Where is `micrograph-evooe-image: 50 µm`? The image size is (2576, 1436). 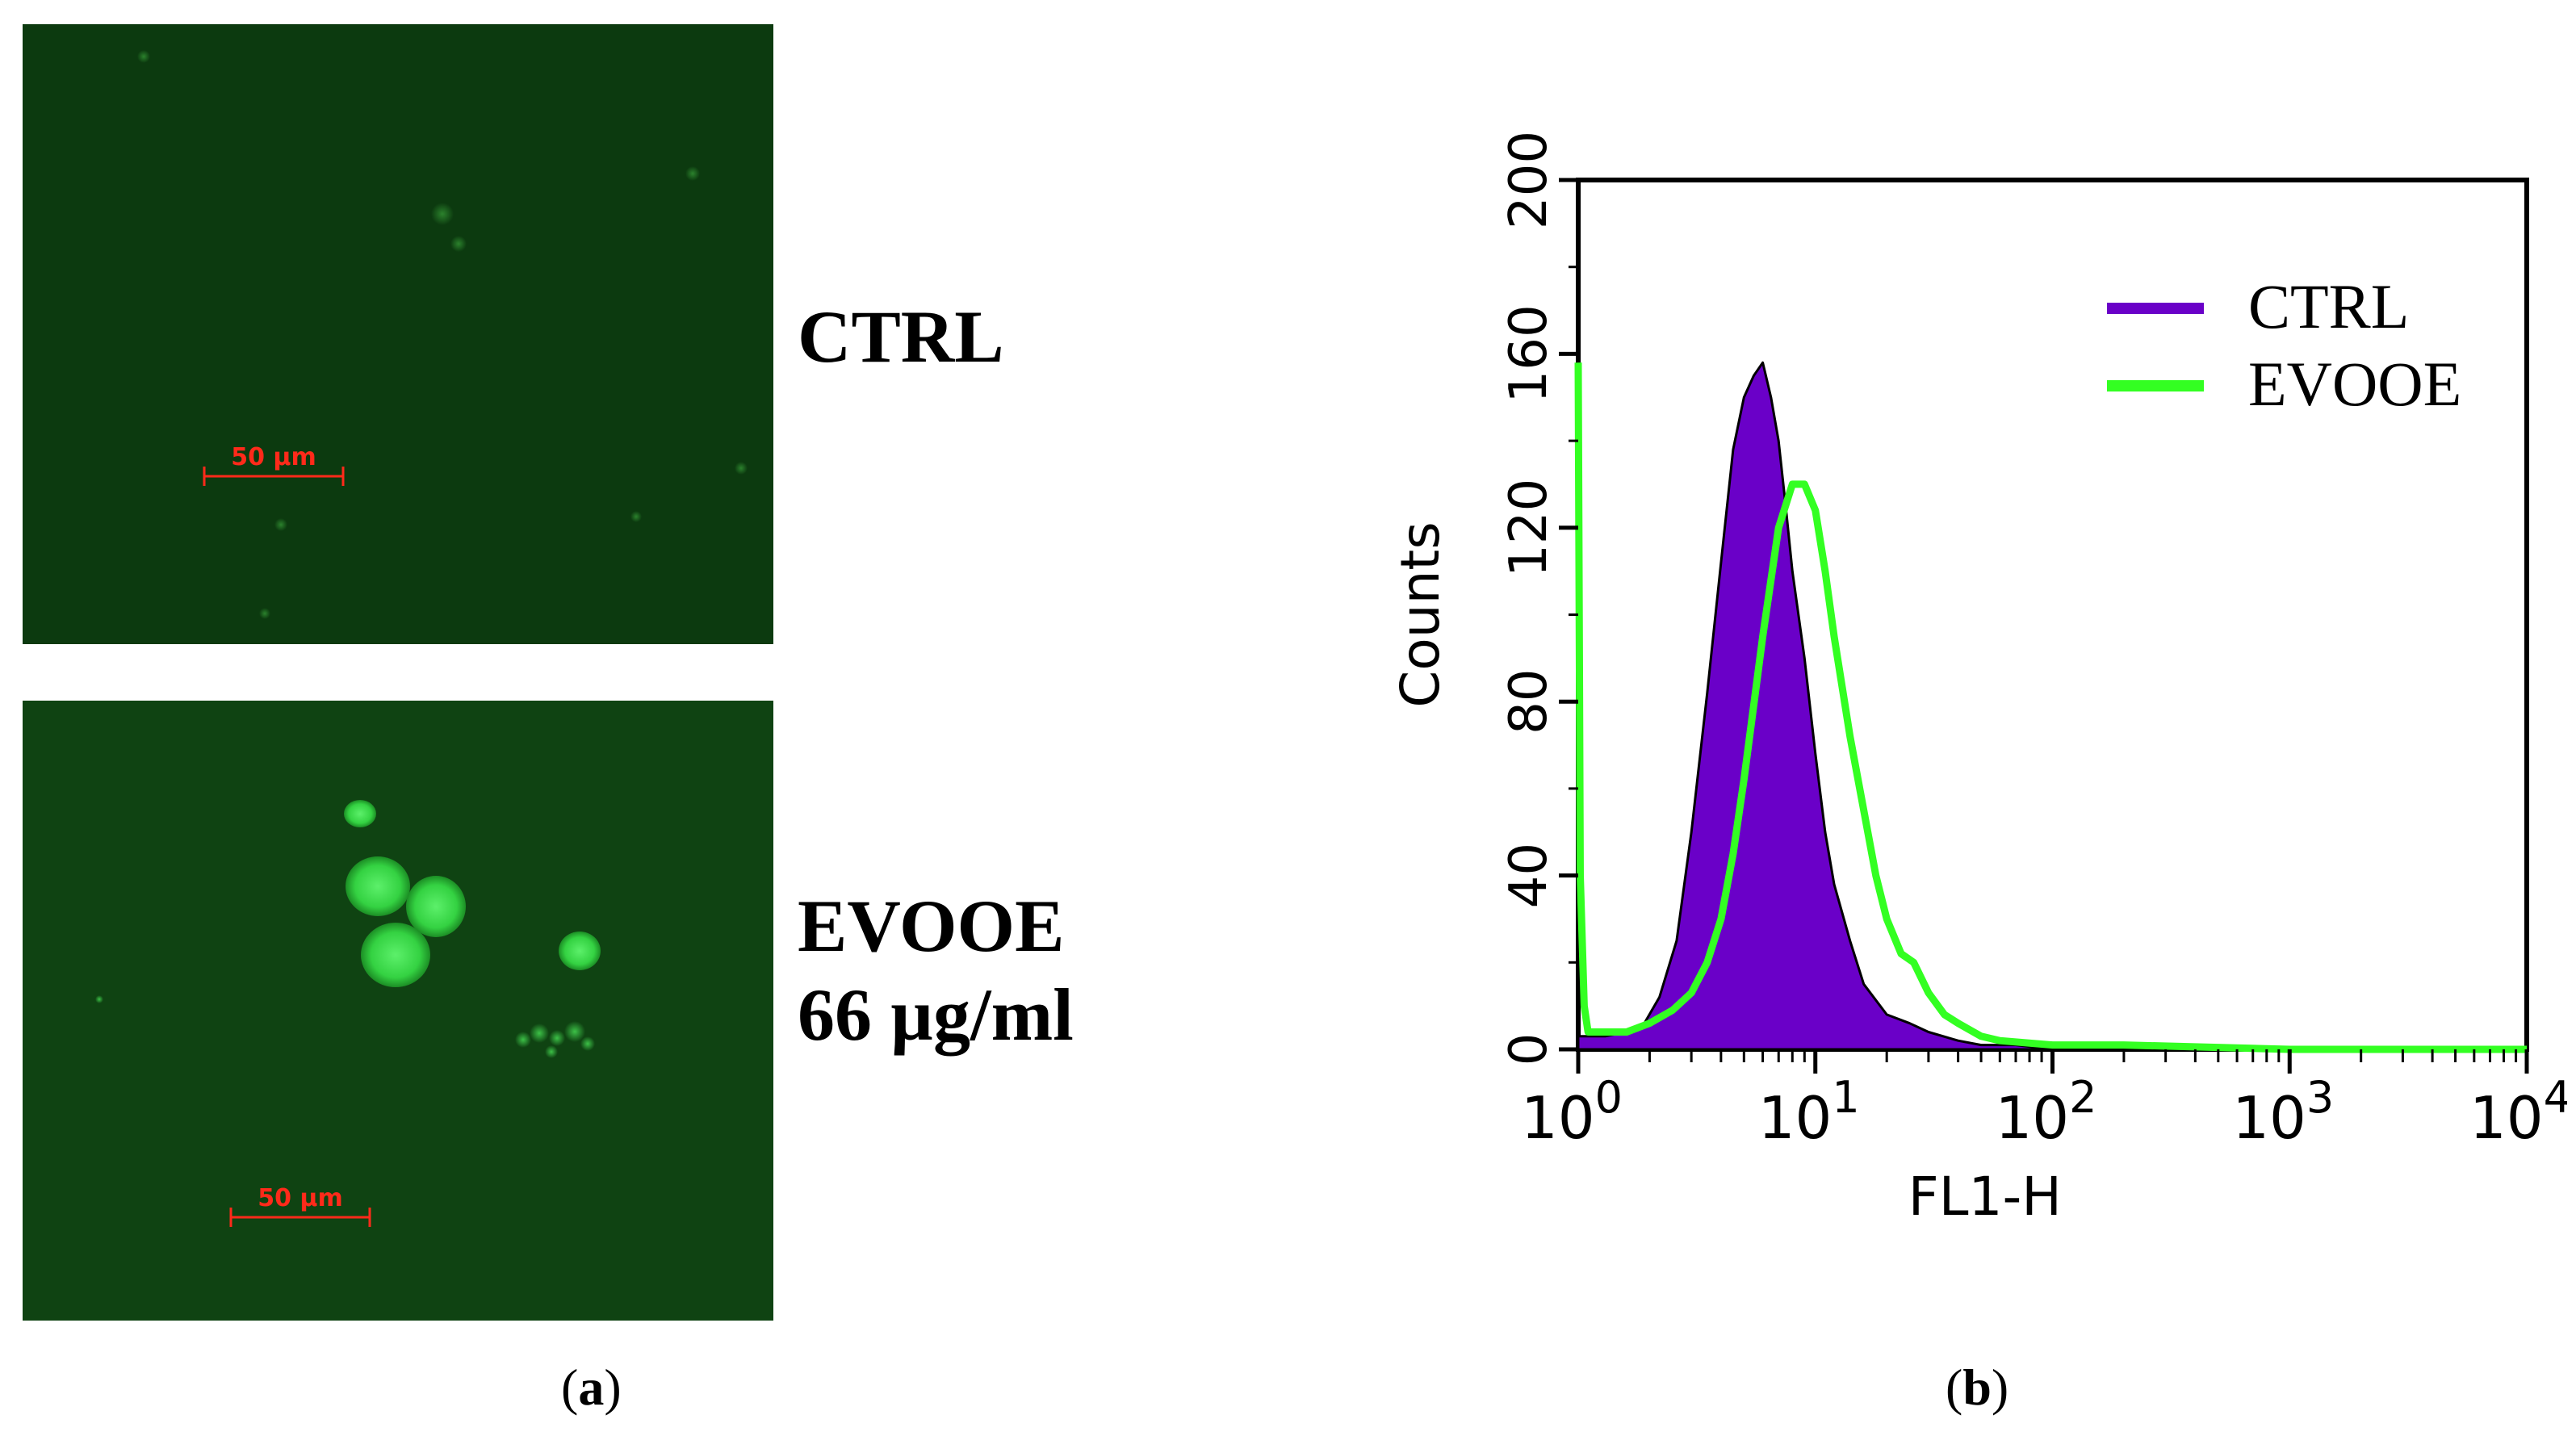 micrograph-evooe-image: 50 µm is located at coordinates (398, 1011).